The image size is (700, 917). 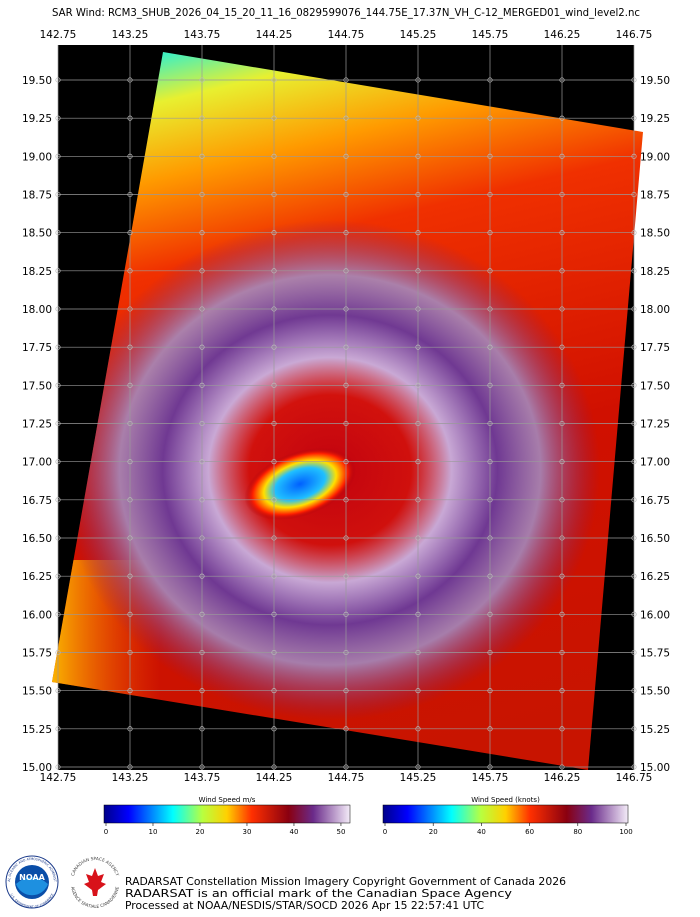 What do you see at coordinates (227, 814) in the screenshot?
I see `colorbar` at bounding box center [227, 814].